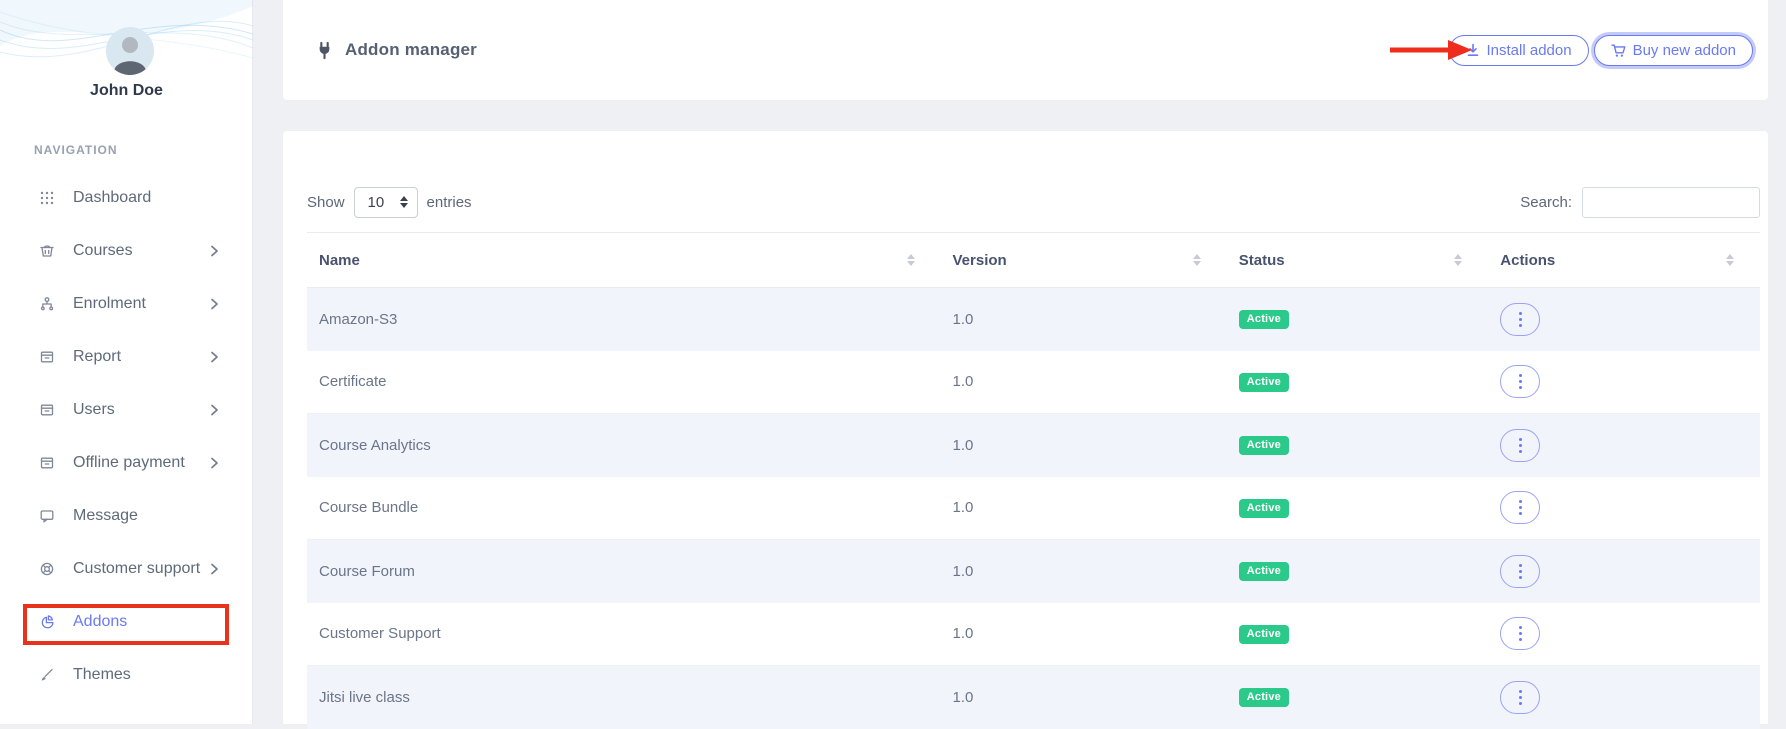  What do you see at coordinates (100, 621) in the screenshot?
I see `sidebar-item-label: Addons` at bounding box center [100, 621].